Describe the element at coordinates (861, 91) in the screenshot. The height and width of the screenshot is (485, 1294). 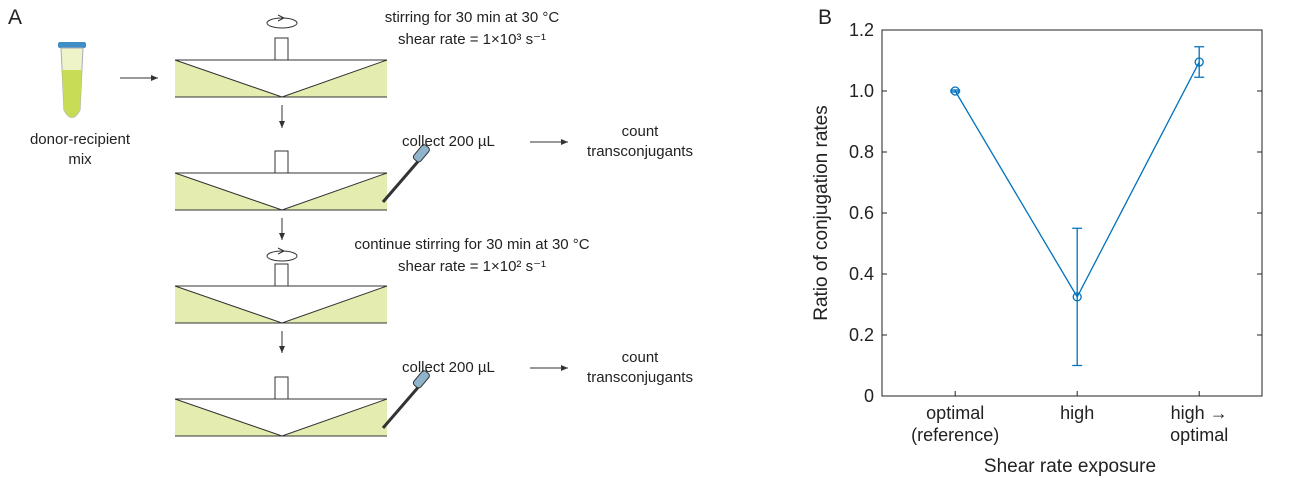
I see `y-tick-label: 1.0` at that location.